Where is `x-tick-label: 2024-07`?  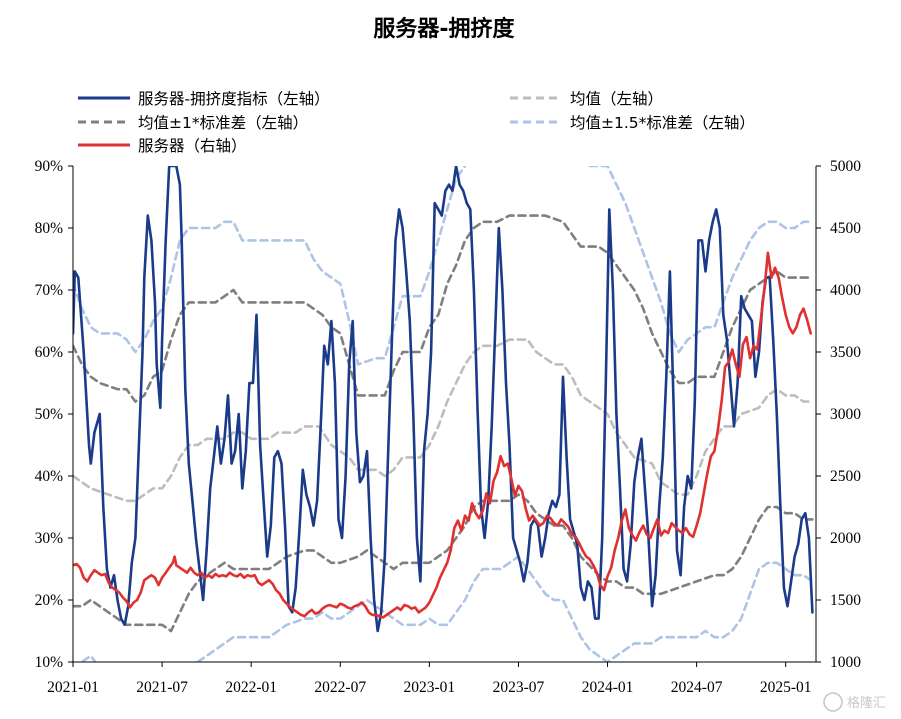 x-tick-label: 2024-07 is located at coordinates (697, 687).